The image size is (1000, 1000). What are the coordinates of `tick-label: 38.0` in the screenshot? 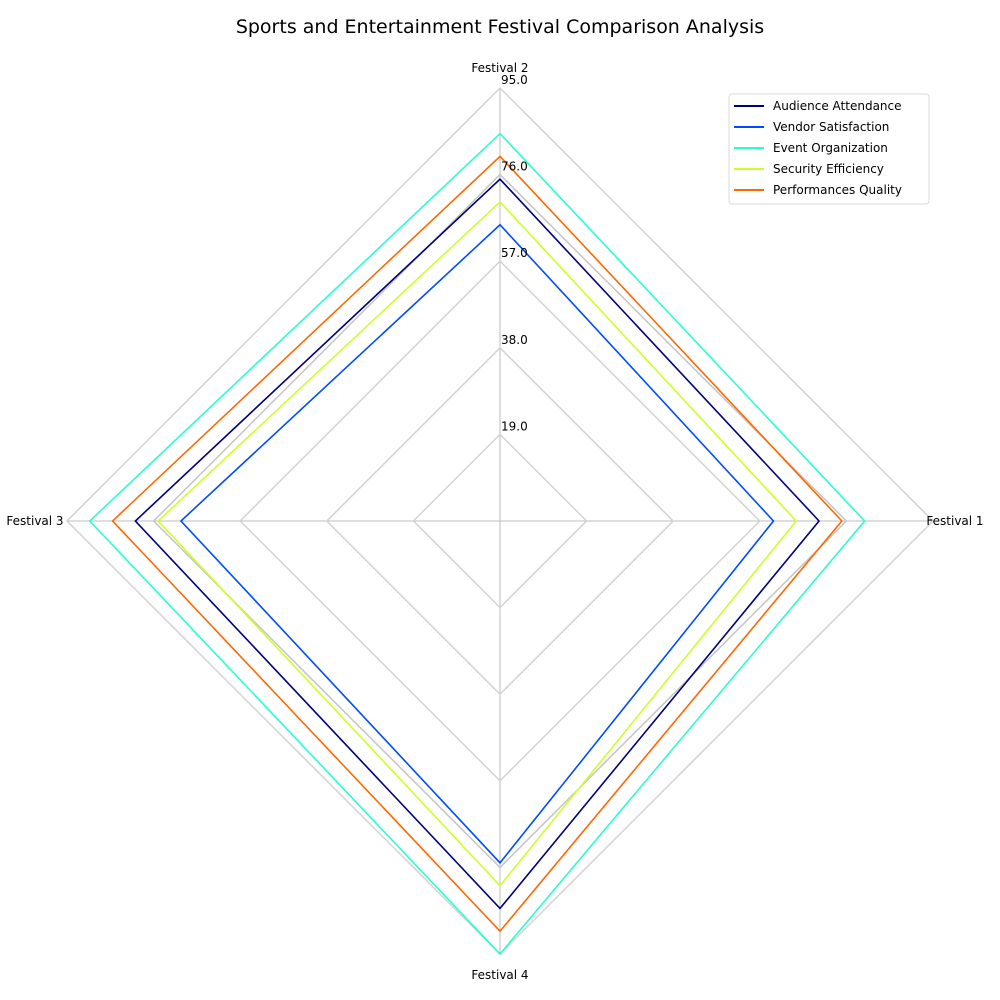 It's located at (514, 340).